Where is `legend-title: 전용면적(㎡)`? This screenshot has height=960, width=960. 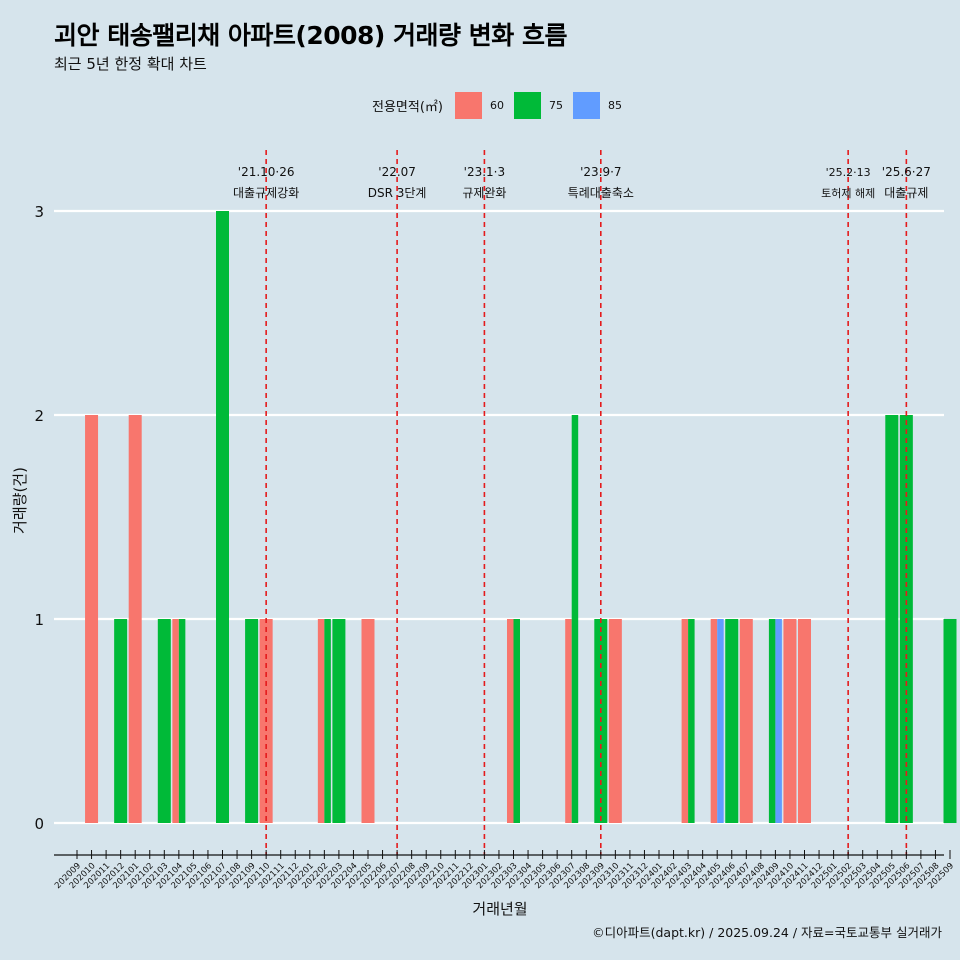 legend-title: 전용면적(㎡) is located at coordinates (407, 107).